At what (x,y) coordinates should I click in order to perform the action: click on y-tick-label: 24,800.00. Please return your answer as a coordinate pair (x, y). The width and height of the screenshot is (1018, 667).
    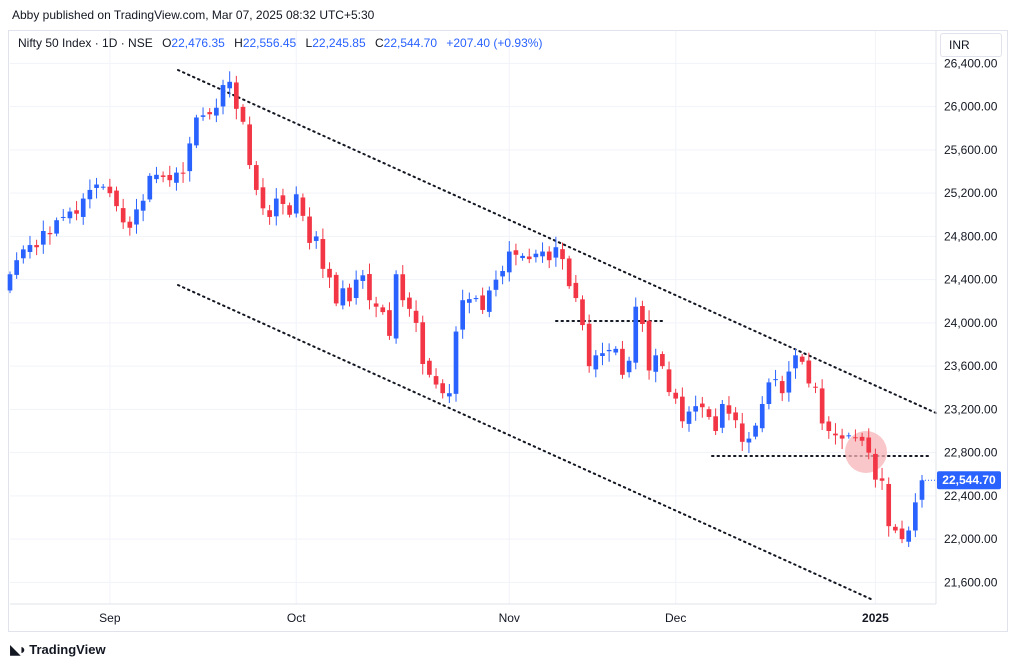
    Looking at the image, I should click on (971, 236).